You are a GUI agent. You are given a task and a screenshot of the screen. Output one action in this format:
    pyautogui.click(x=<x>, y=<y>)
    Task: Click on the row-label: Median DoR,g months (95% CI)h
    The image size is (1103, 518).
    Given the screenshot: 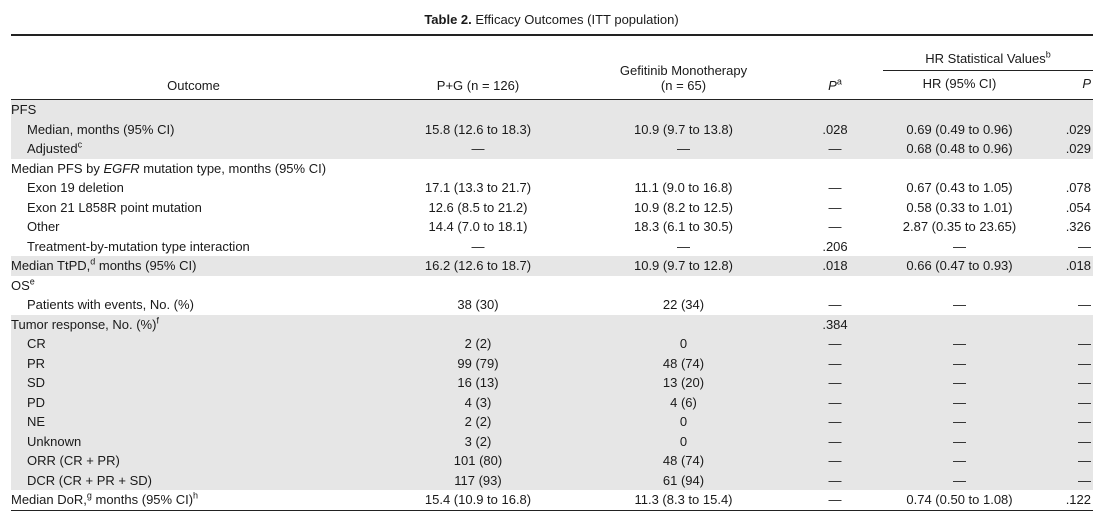 What is the action you would take?
    pyautogui.click(x=193, y=500)
    